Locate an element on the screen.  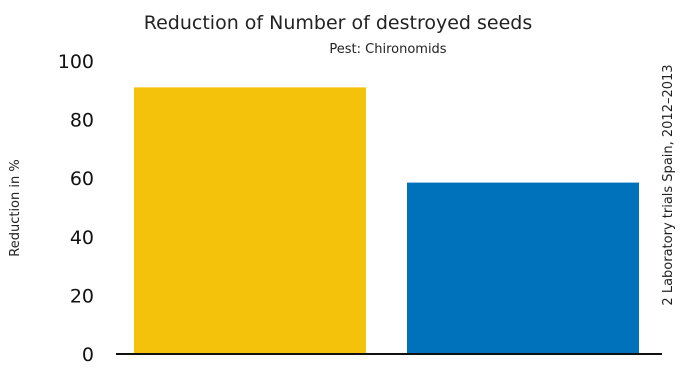
y-axis-label: Reduction in % is located at coordinates (15, 207).